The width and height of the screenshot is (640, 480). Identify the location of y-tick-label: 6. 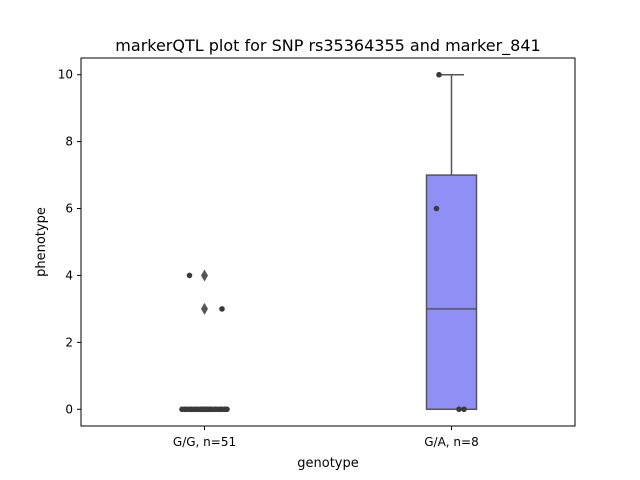
(69, 209).